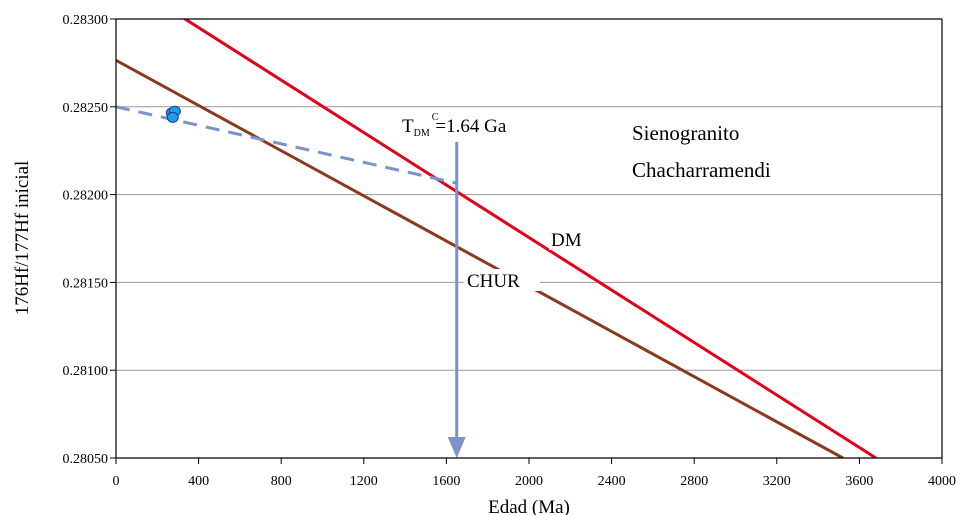  Describe the element at coordinates (22, 238) in the screenshot. I see `y-axis-title: 176Hf/177Hf inicial` at that location.